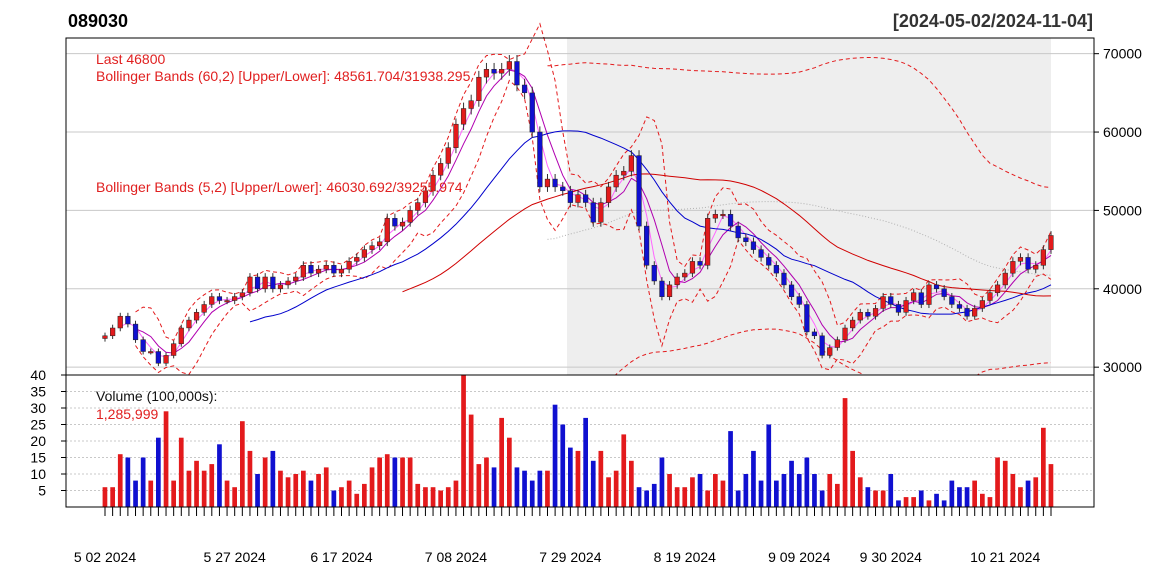  What do you see at coordinates (727, 235) in the screenshot?
I see `sma-40-line` at bounding box center [727, 235].